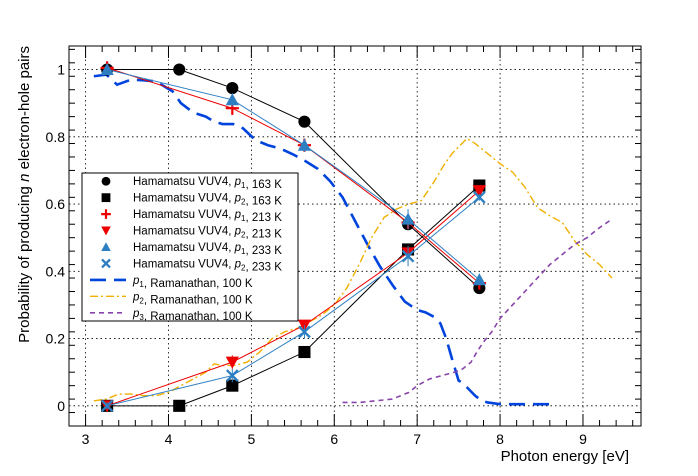 The image size is (698, 476). What do you see at coordinates (61, 70) in the screenshot?
I see `y-tick-label: 1` at bounding box center [61, 70].